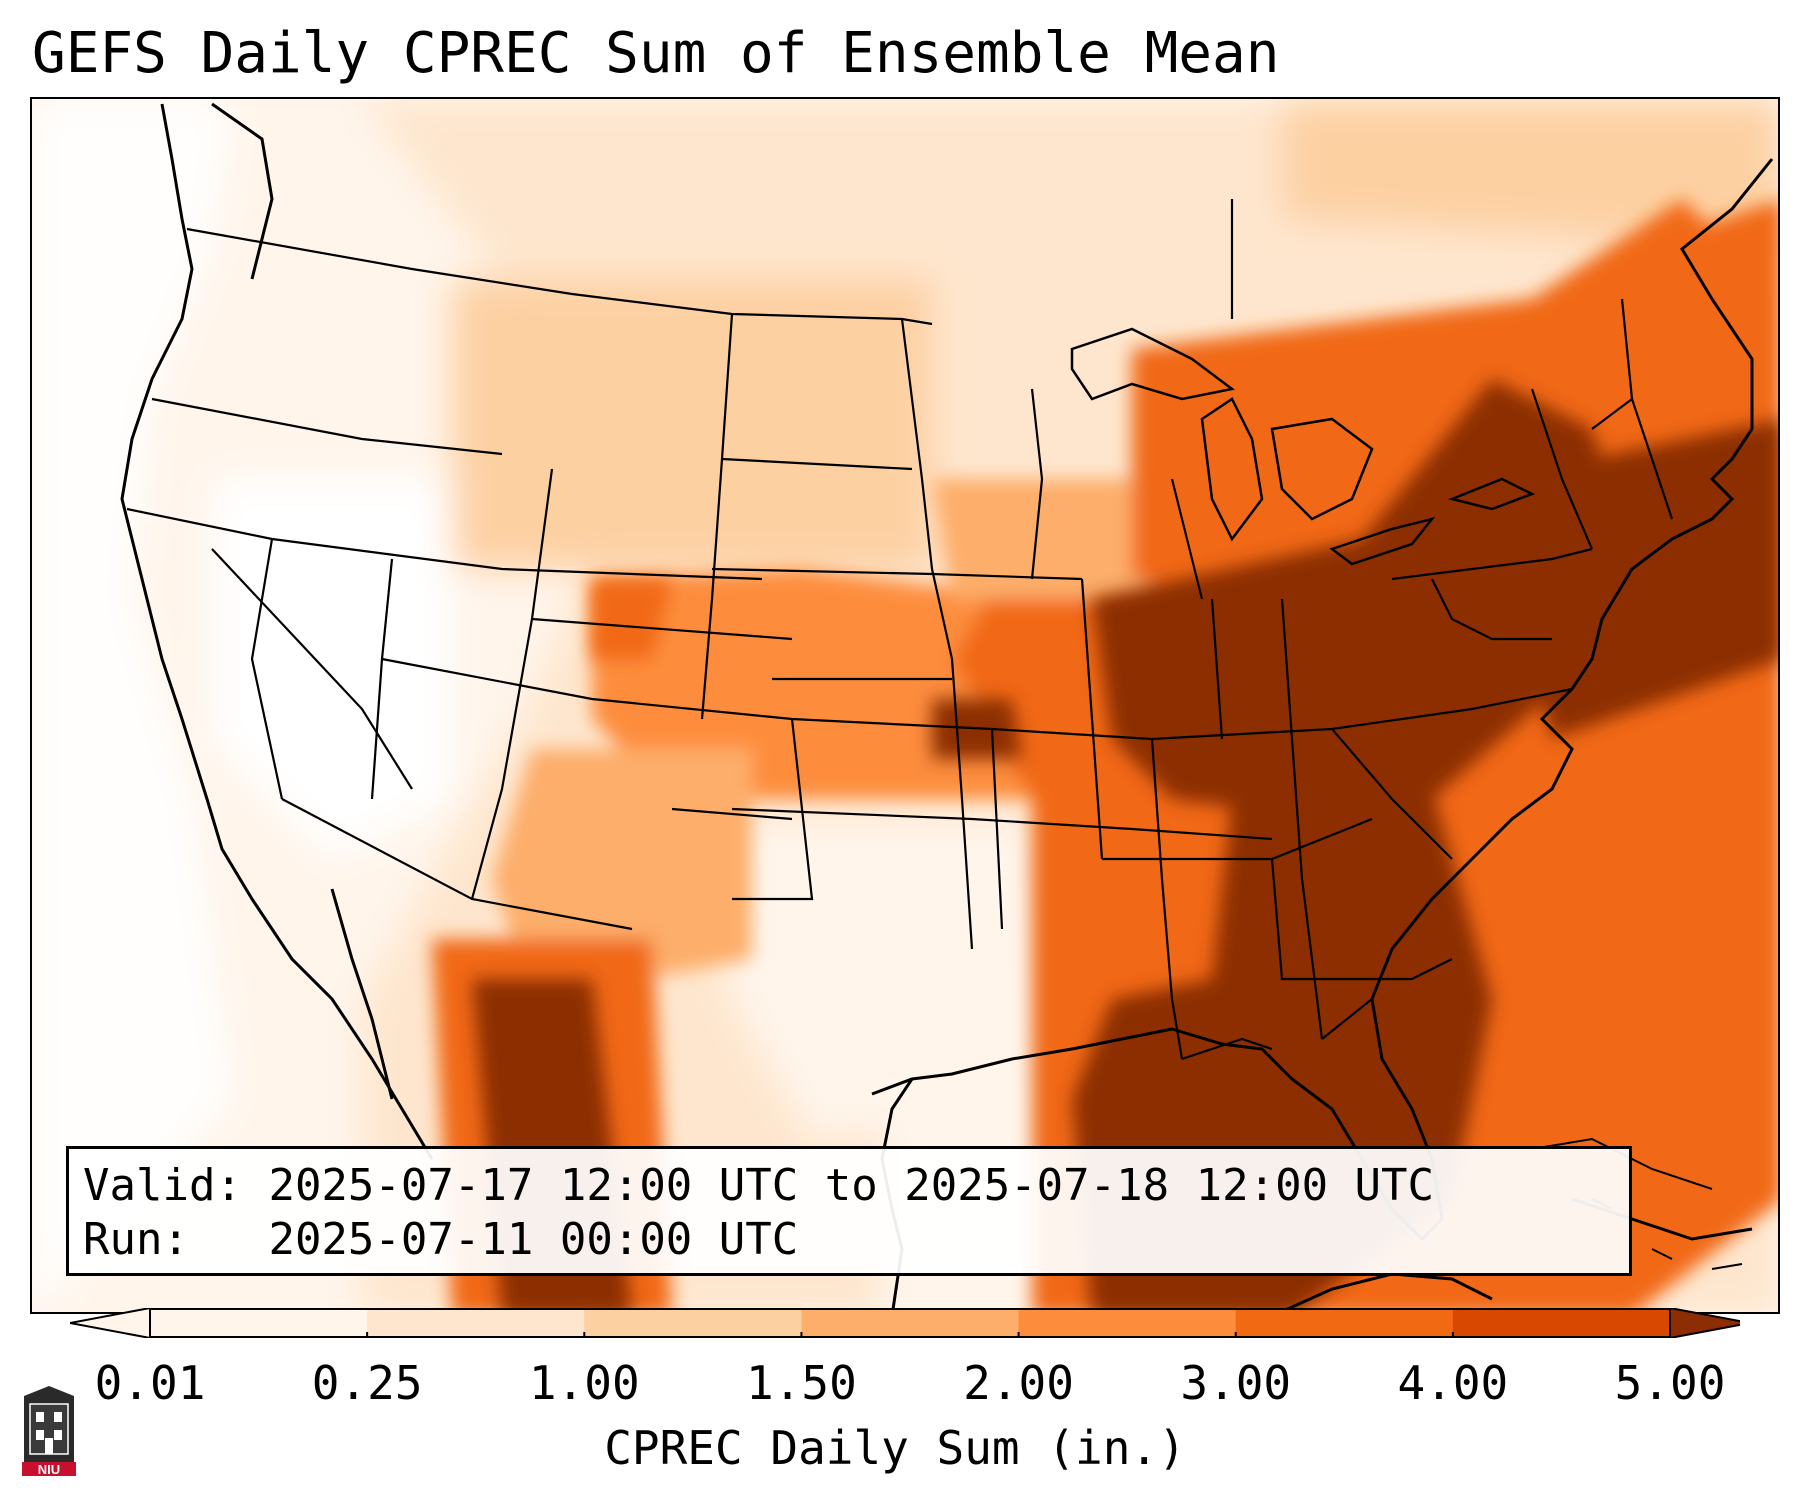 The image size is (1803, 1500). I want to click on map-title: GEFS Daily CPREC Sum of Ensemble Mean, so click(656, 53).